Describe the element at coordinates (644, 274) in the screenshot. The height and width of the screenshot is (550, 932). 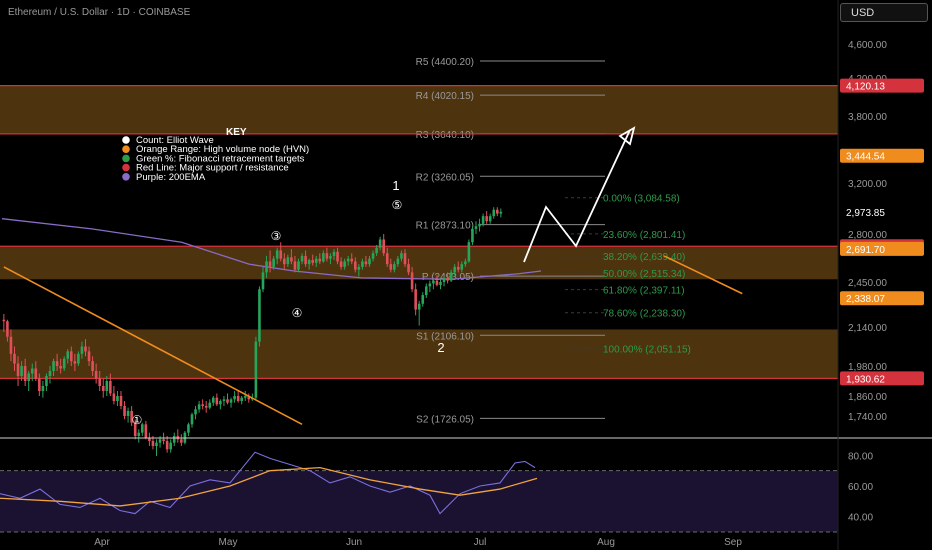
I see `fib-label: 50.00% (2,515.34)` at that location.